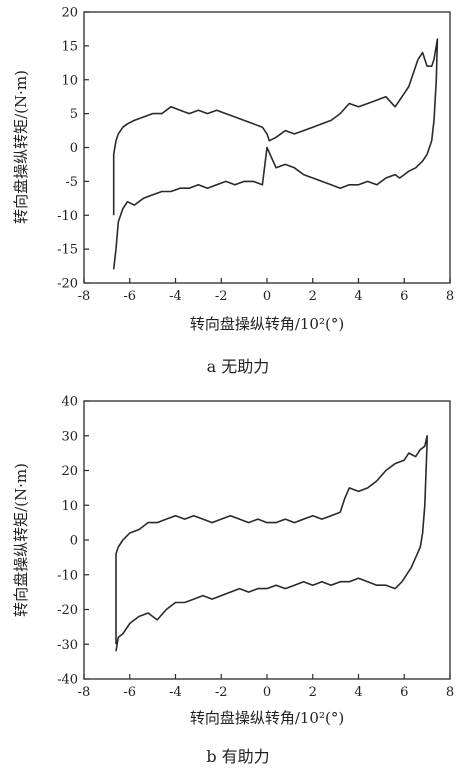 This screenshot has width=468, height=770. I want to click on panel-a-xtick-label: 0, so click(267, 296).